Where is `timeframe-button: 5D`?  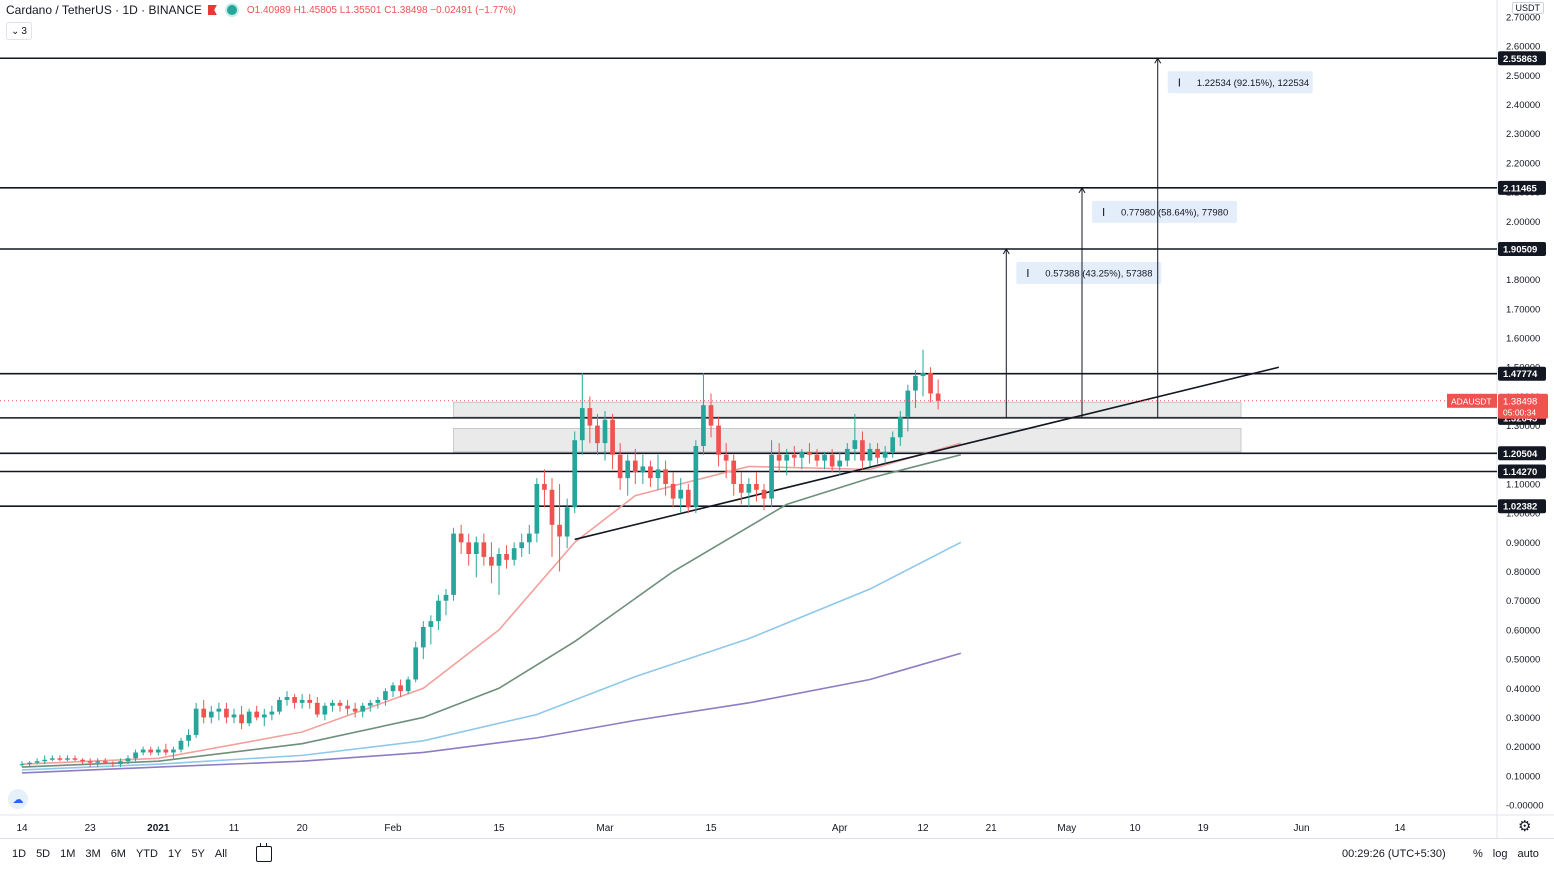 timeframe-button: 5D is located at coordinates (43, 854).